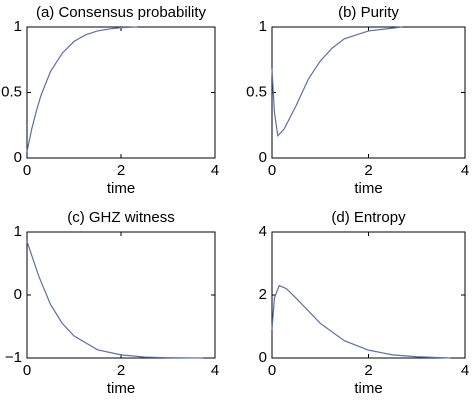  I want to click on y-tick-label: −1, so click(13, 357).